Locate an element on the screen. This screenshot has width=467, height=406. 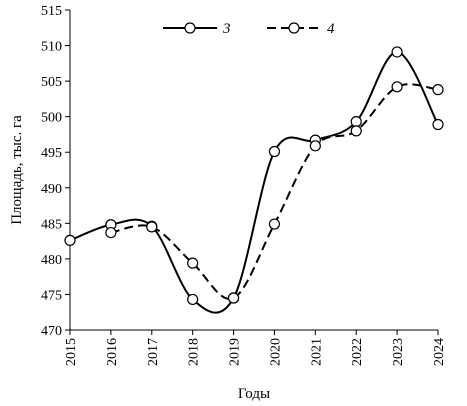
x-tick-label: 2022 is located at coordinates (357, 352).